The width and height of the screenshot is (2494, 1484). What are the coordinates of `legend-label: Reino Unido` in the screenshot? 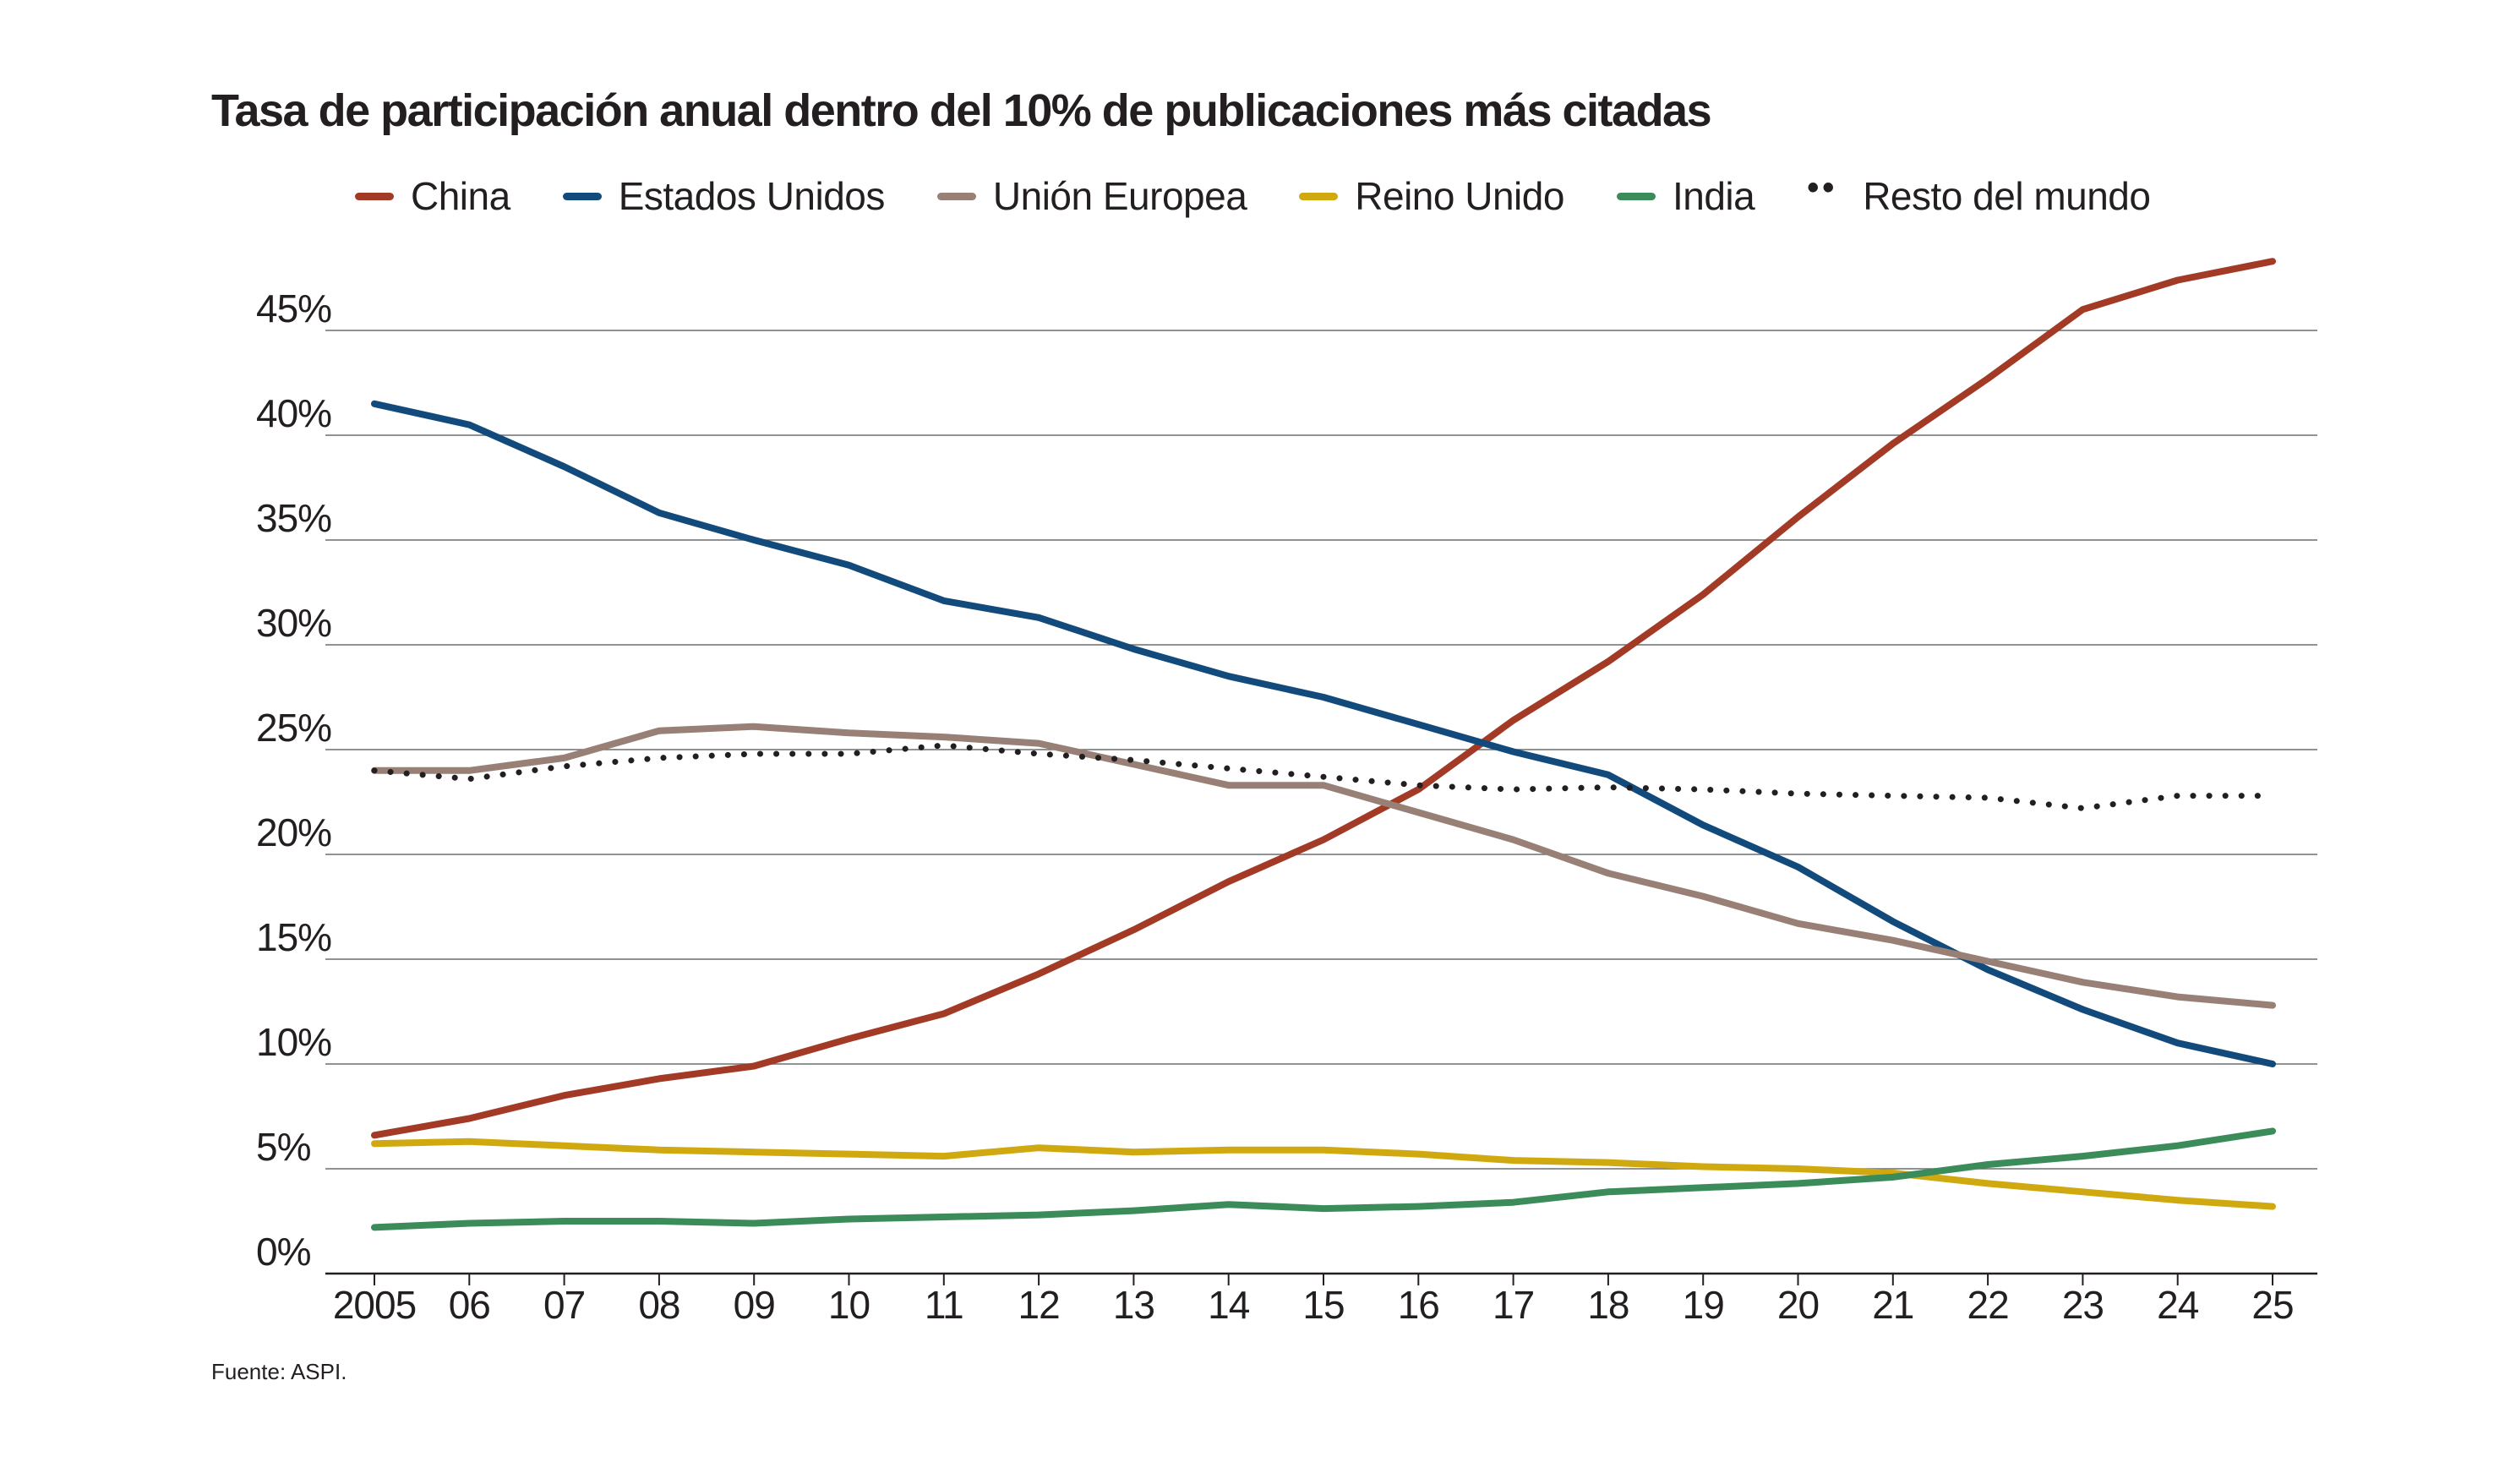 It's located at (1459, 196).